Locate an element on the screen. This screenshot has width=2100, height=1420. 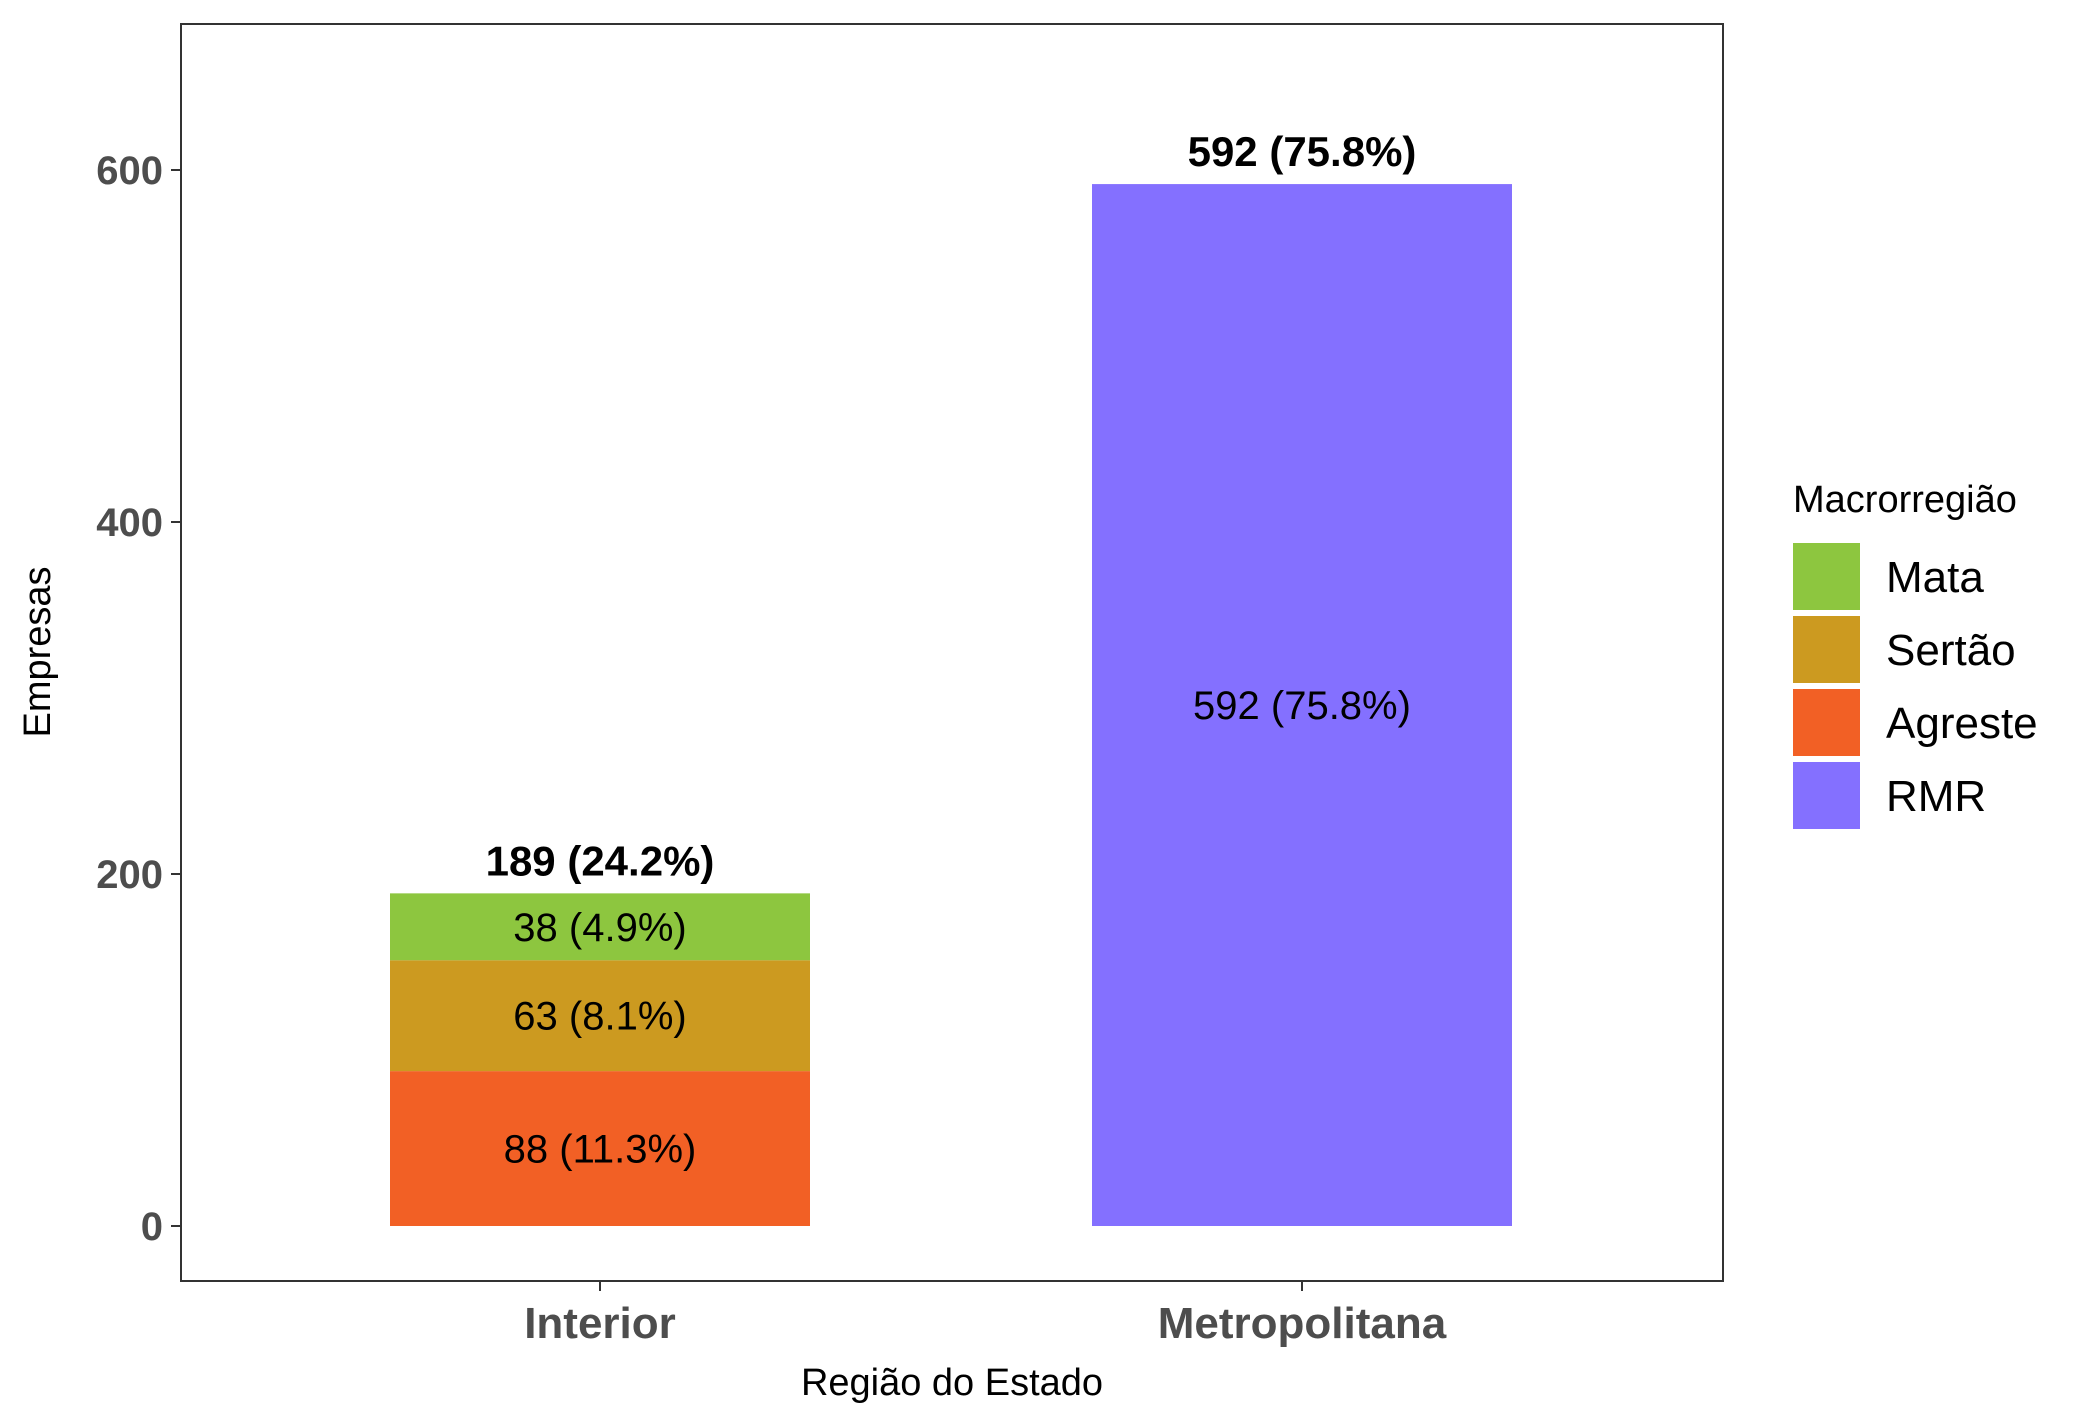
y-tick-label: 600 is located at coordinates (129, 171).